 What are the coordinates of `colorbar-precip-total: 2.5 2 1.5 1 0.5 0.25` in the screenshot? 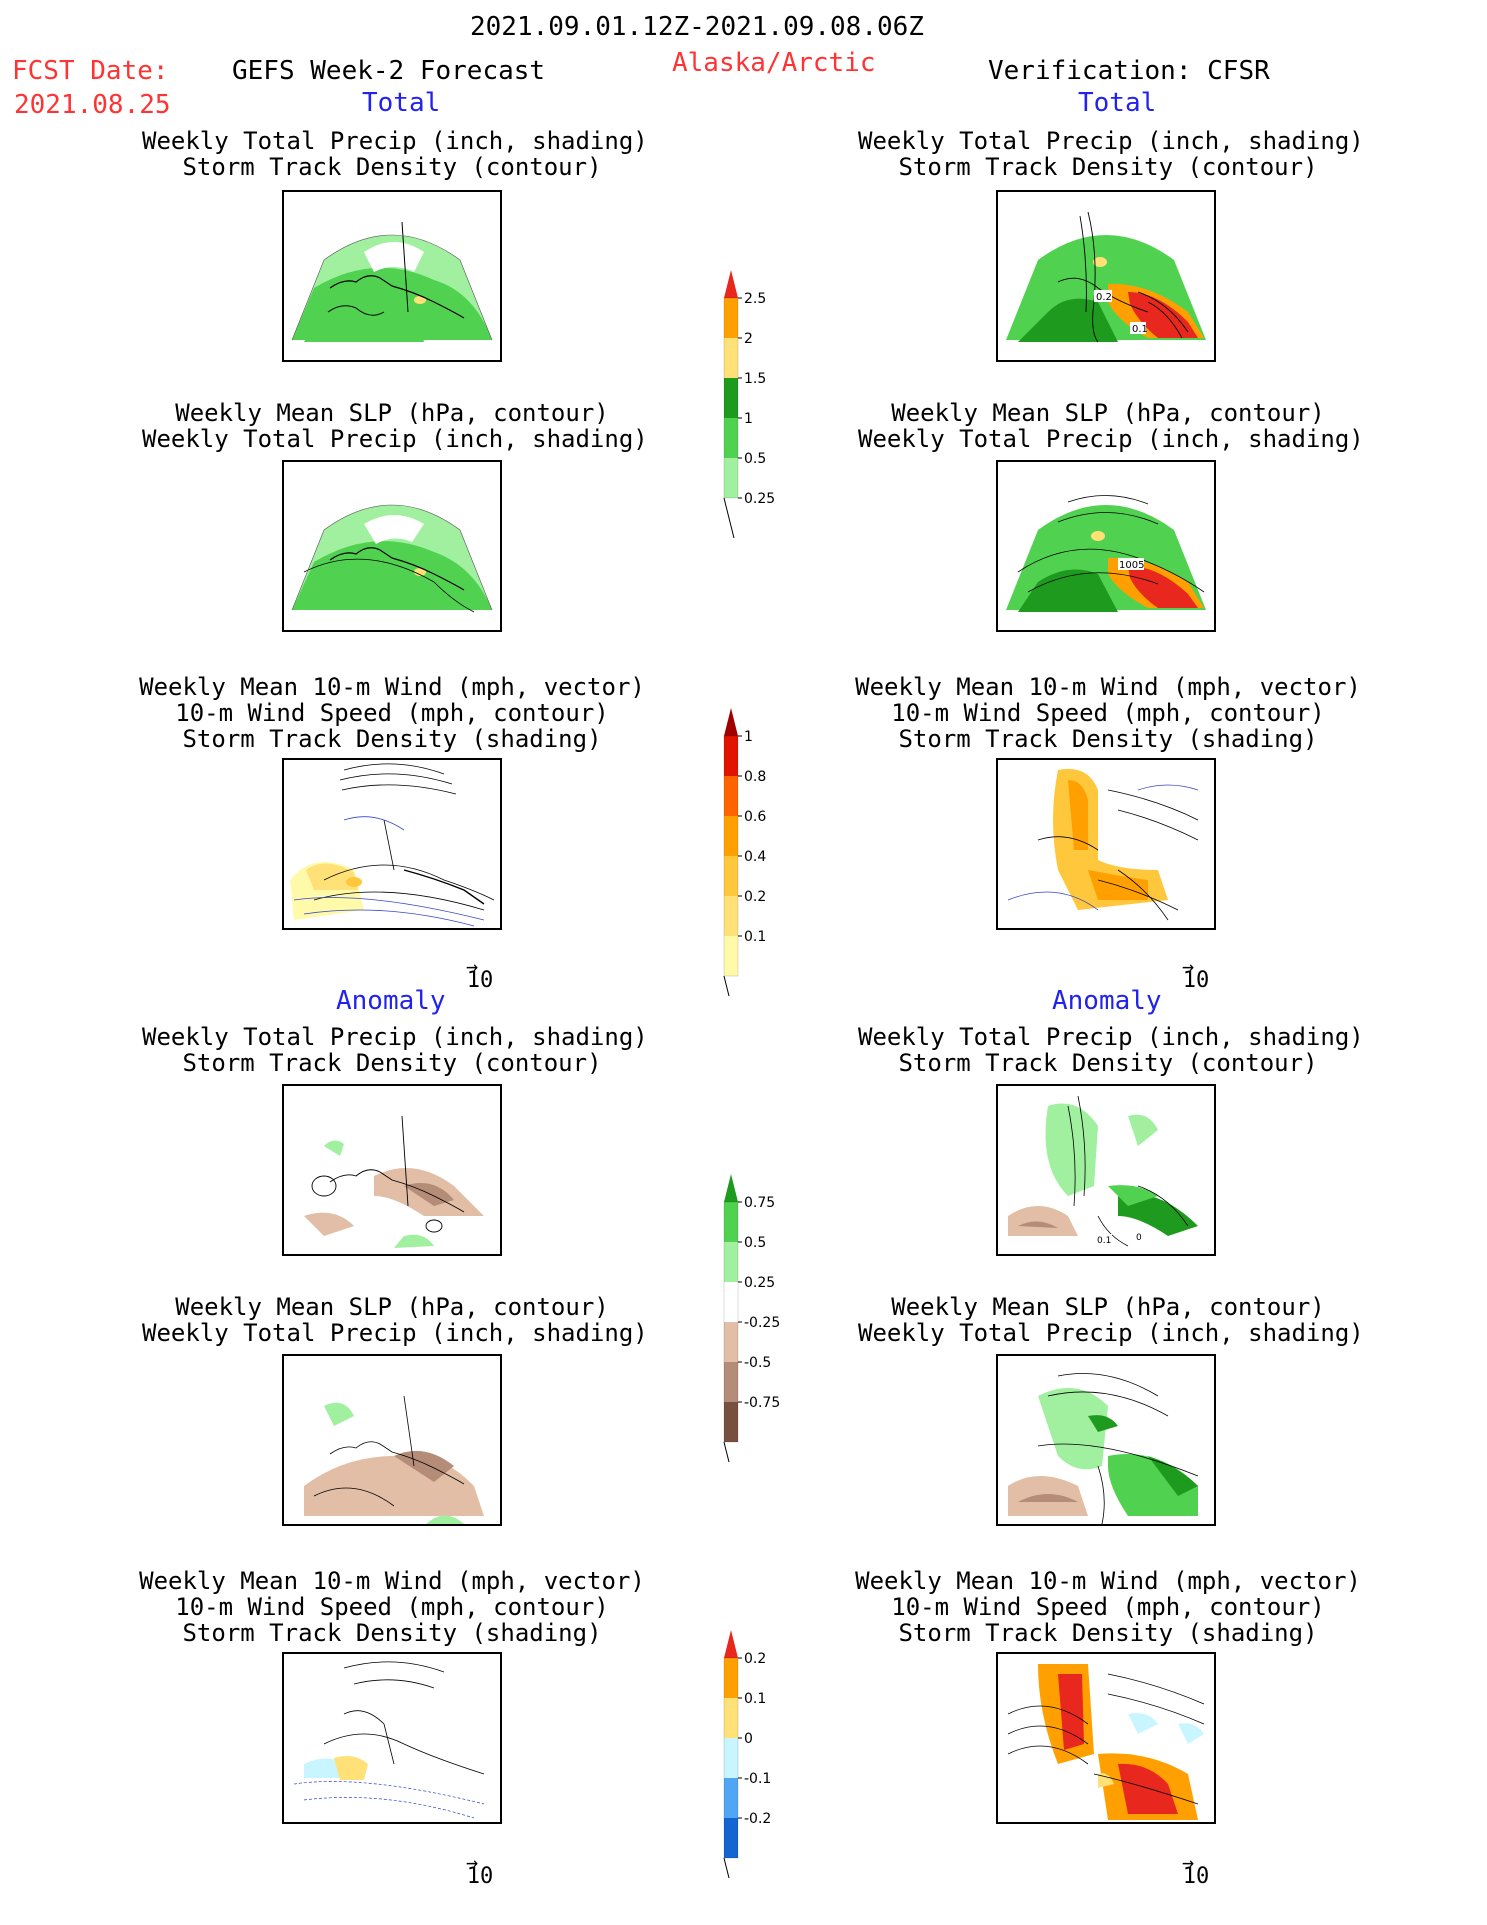 It's located at (749, 404).